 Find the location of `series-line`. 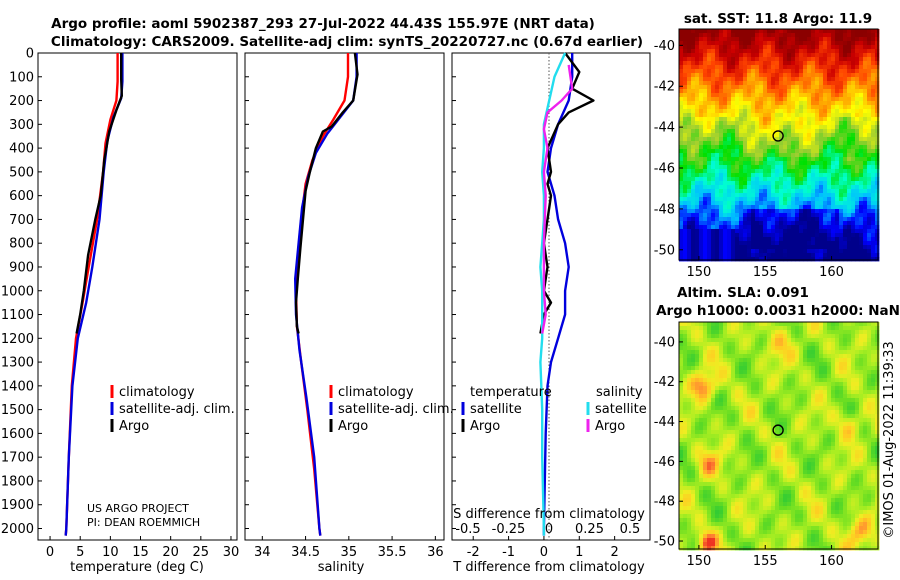

series-line is located at coordinates (326, 193).